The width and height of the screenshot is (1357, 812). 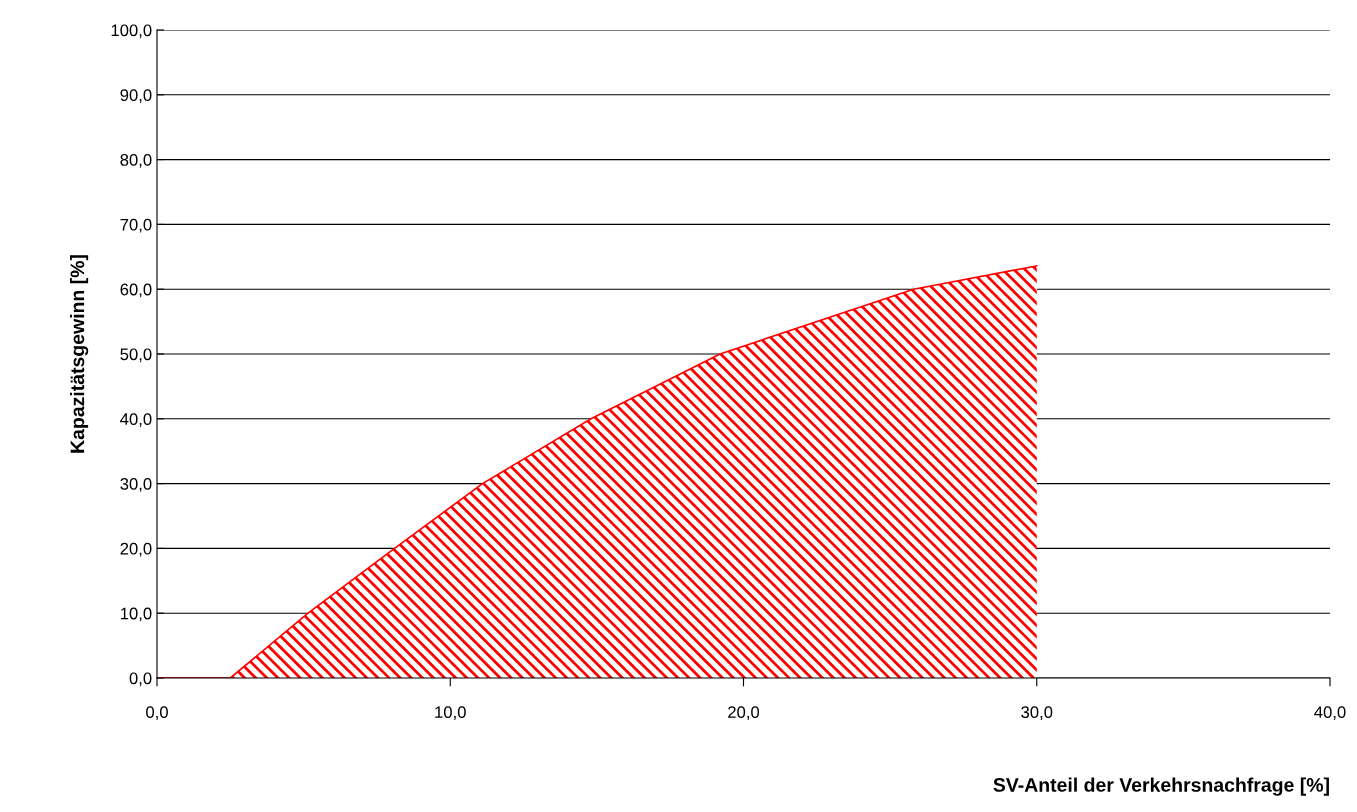 I want to click on x-tick-label: 0,0, so click(x=157, y=713).